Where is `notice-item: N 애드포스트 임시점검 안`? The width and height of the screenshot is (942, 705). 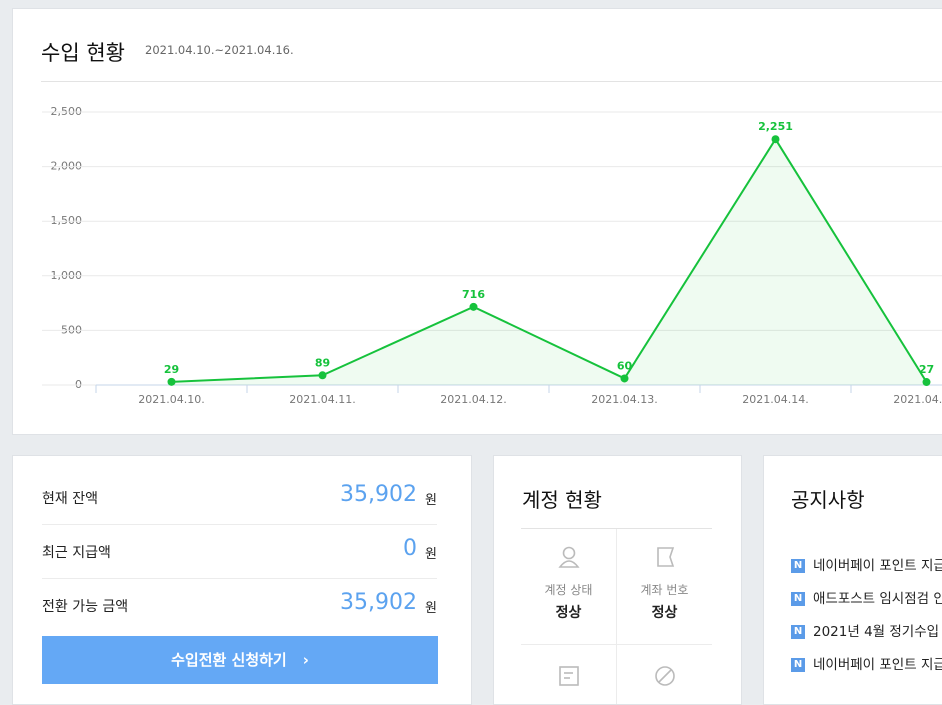
notice-item: N 애드포스트 임시점검 안 is located at coordinates (866, 597).